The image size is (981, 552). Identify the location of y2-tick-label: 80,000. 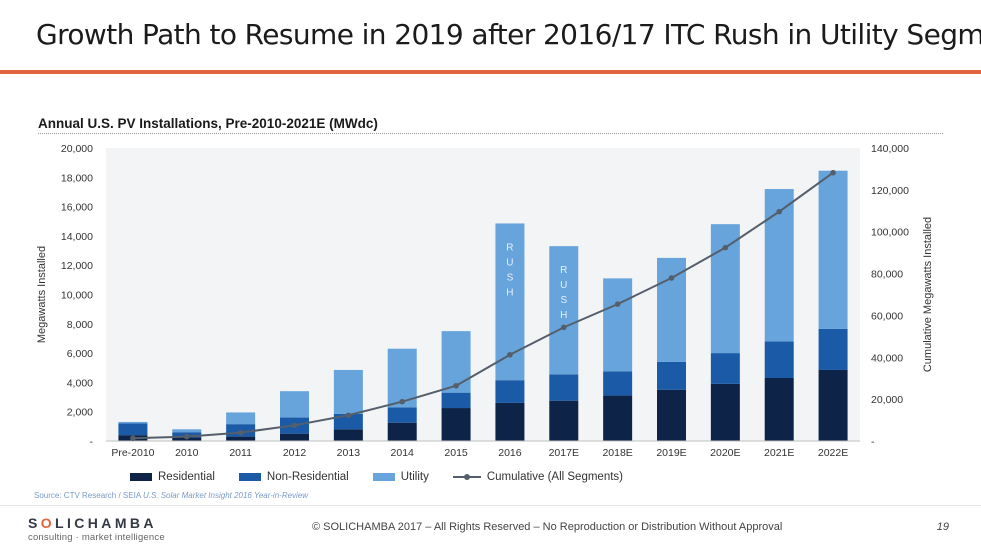
(887, 275).